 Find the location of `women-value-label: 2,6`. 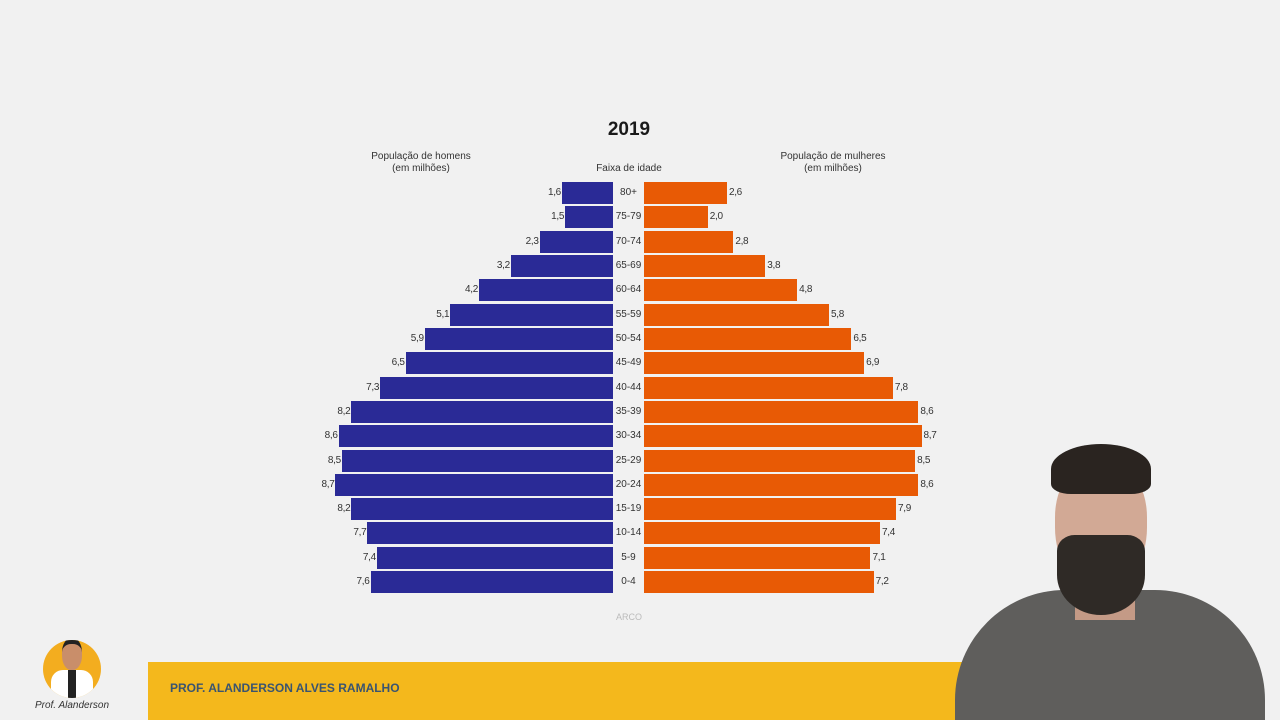

women-value-label: 2,6 is located at coordinates (735, 192).